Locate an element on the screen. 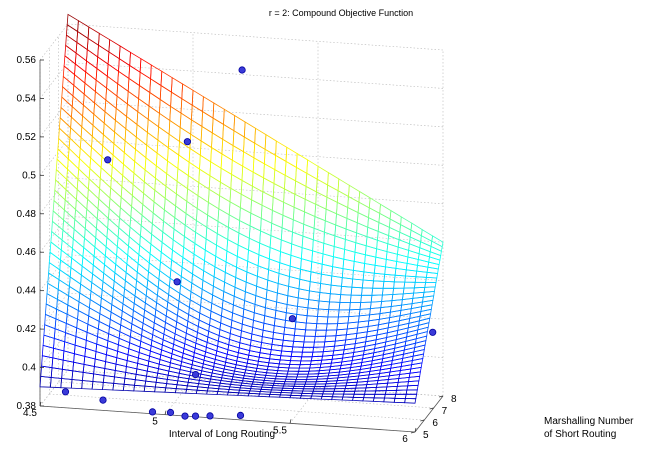 The image size is (649, 451). z-tick-label: 0.56 is located at coordinates (27, 60).